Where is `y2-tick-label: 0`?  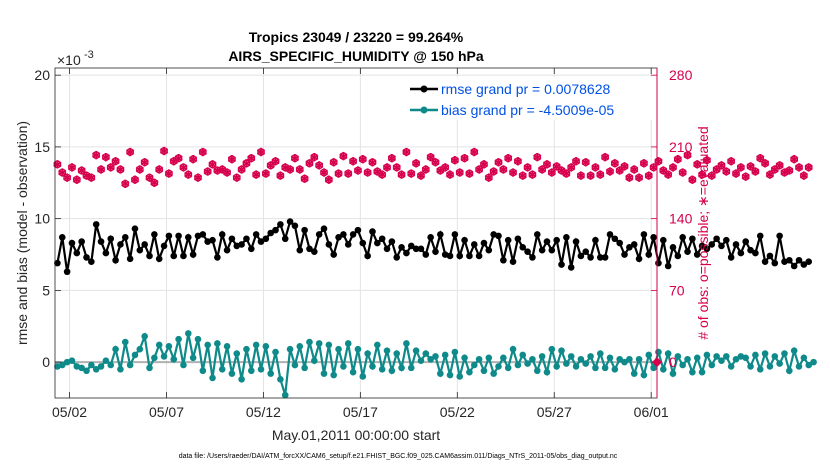
y2-tick-label: 0 is located at coordinates (673, 362).